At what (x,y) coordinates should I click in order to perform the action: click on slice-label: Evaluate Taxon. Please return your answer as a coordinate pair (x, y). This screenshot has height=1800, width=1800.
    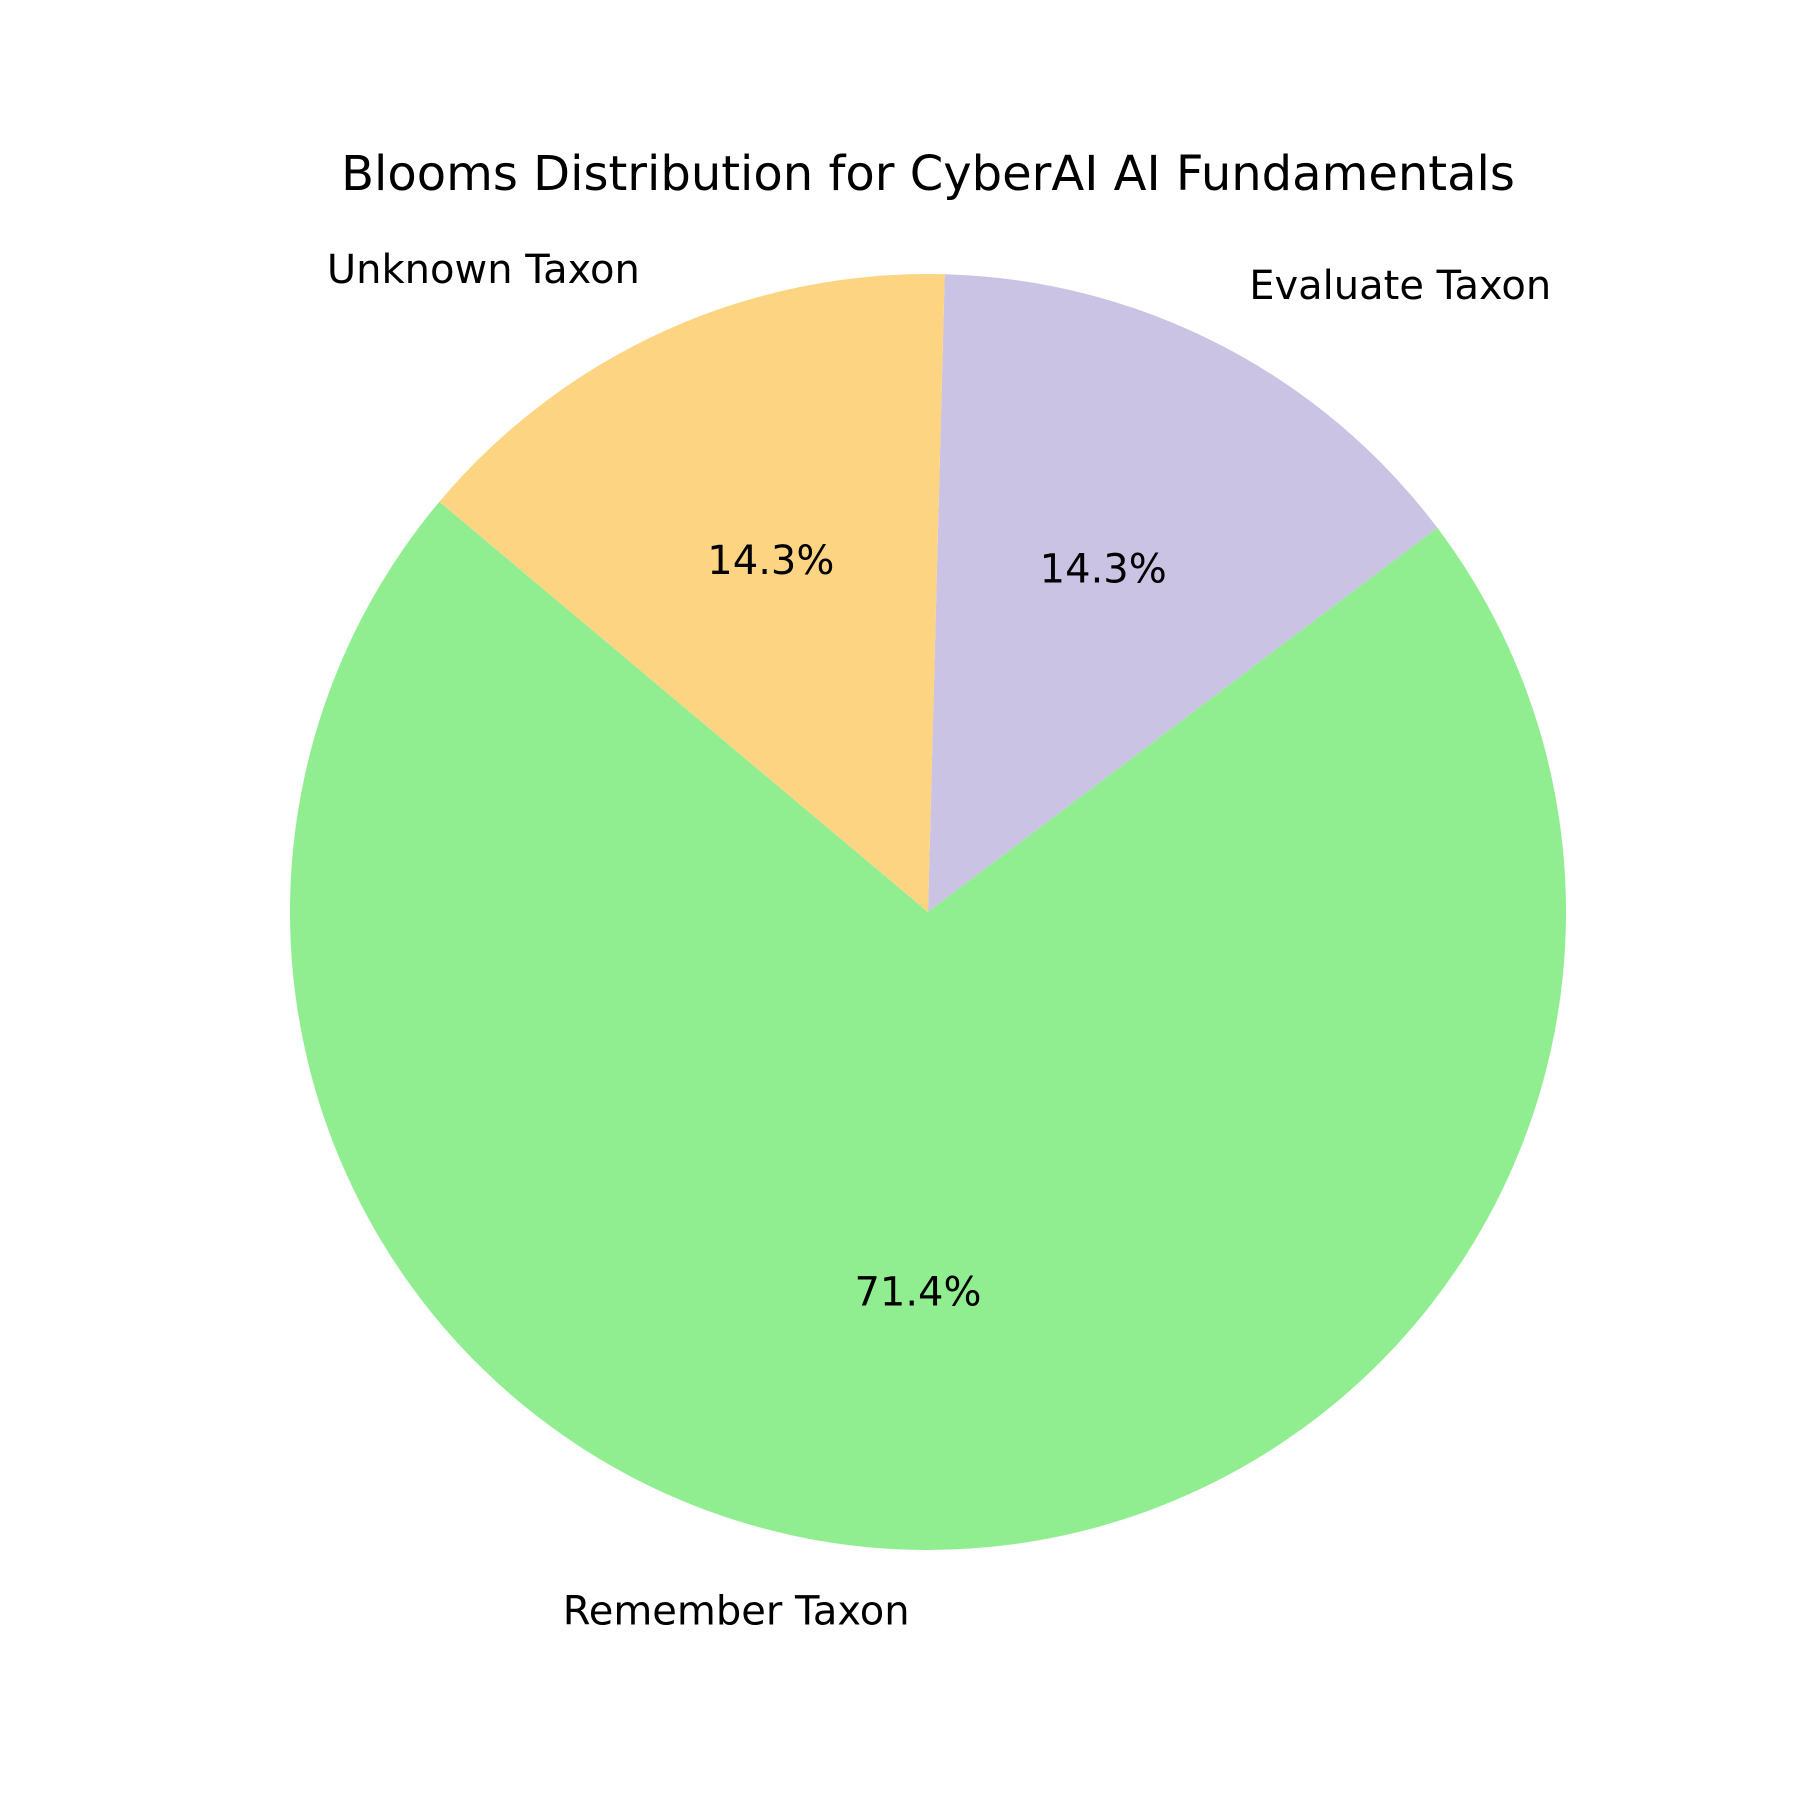
    Looking at the image, I should click on (1400, 286).